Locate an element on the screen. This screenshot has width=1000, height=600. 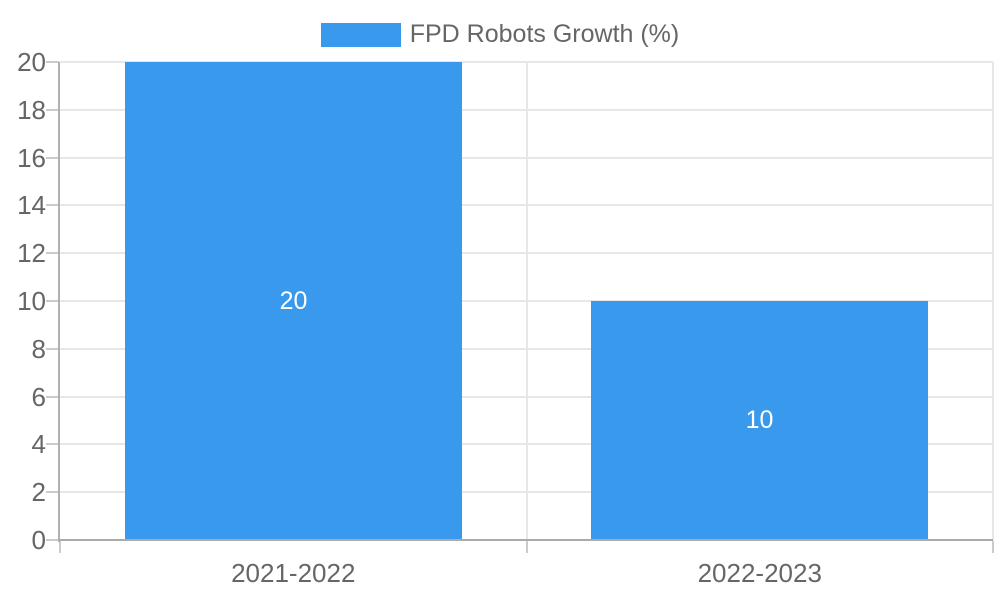
y-axis-tick-label: 14 is located at coordinates (31, 205).